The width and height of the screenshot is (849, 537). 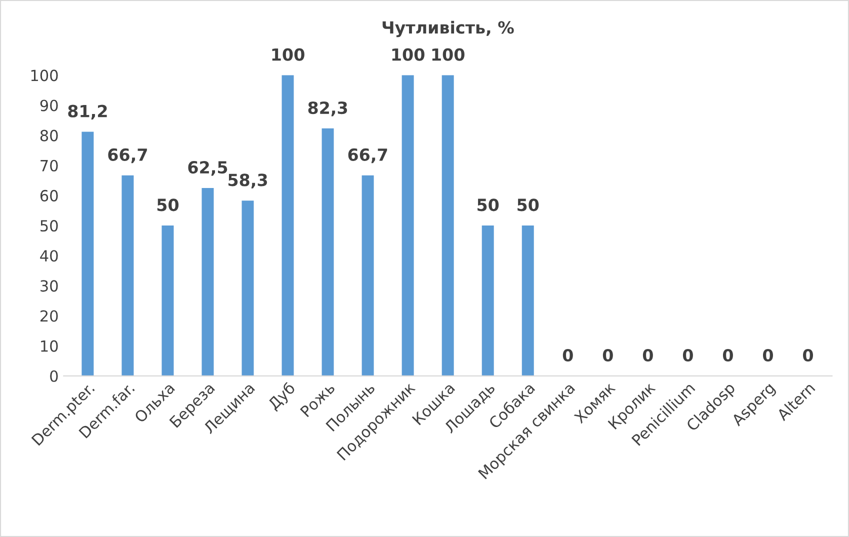 What do you see at coordinates (49, 106) in the screenshot?
I see `y-tick-label: 90` at bounding box center [49, 106].